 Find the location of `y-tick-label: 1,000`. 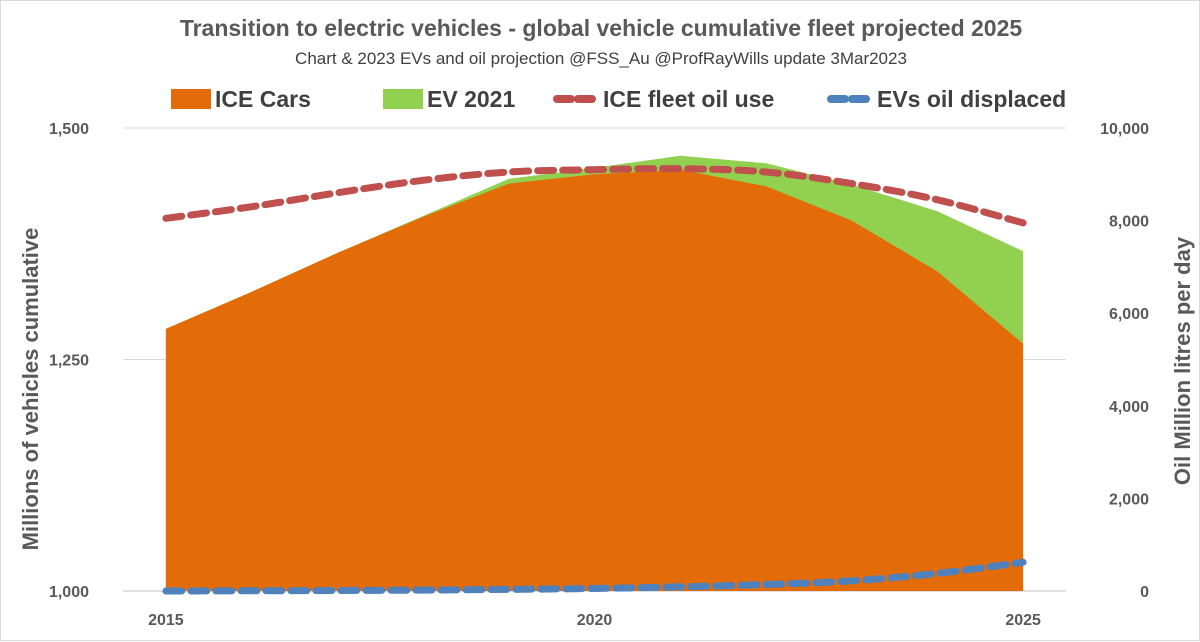

y-tick-label: 1,000 is located at coordinates (69, 592).